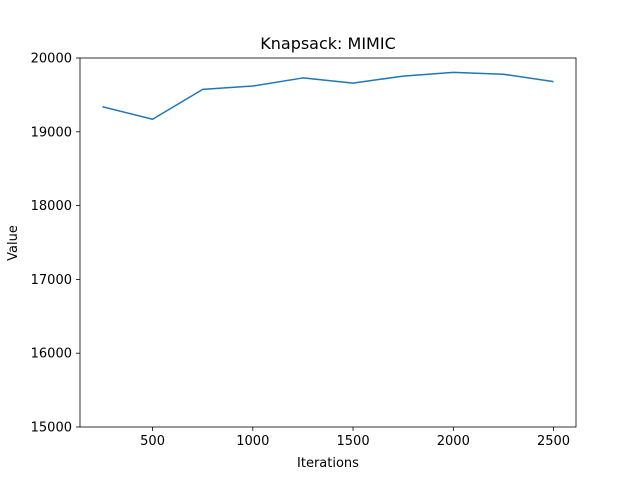 Image resolution: width=640 pixels, height=480 pixels. Describe the element at coordinates (51, 428) in the screenshot. I see `y-tick-label-15000: 15000` at that location.